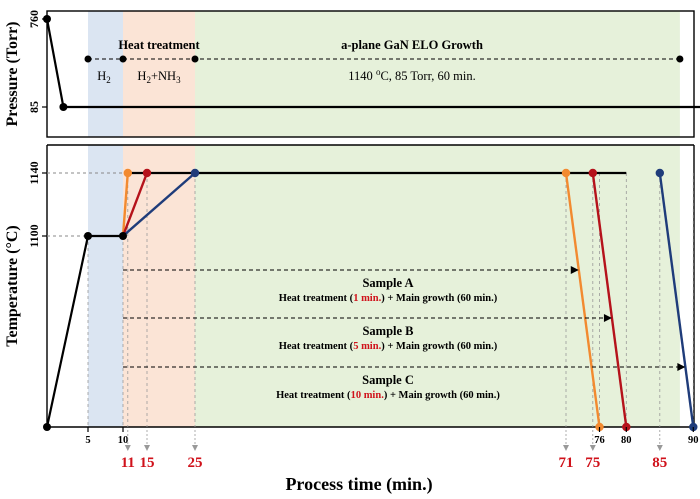 The image size is (700, 499). What do you see at coordinates (358, 484) in the screenshot?
I see `x-axis-label: Process time (min.)` at bounding box center [358, 484].